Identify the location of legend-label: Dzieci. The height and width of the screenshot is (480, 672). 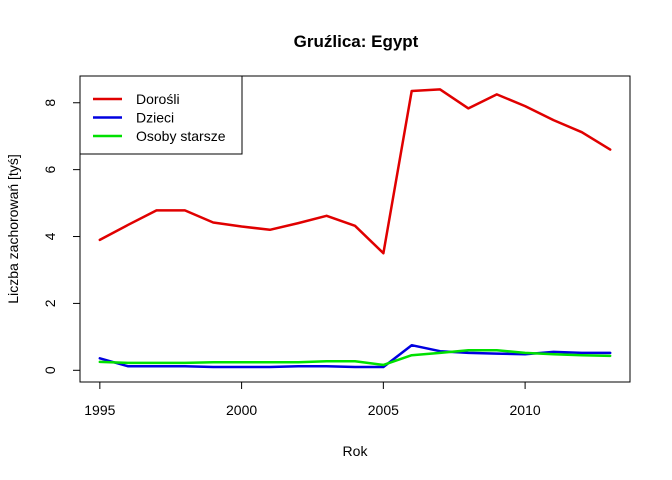
(155, 118).